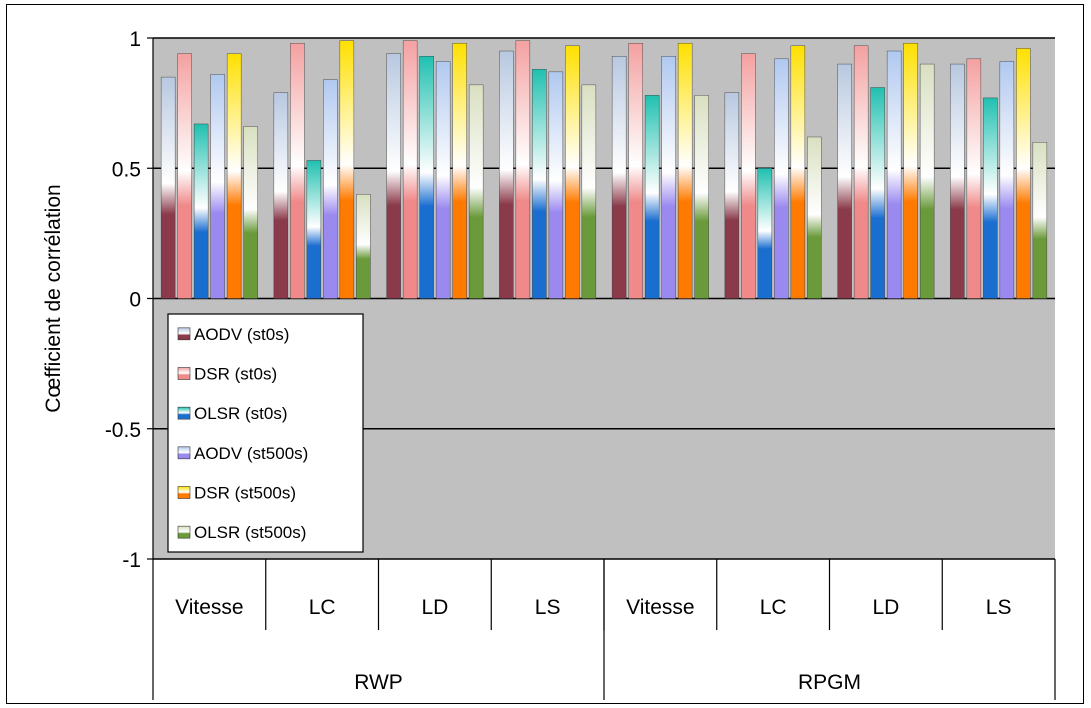 This screenshot has height=708, width=1091. Describe the element at coordinates (251, 453) in the screenshot. I see `legend-entry: AODV (st500s)` at that location.